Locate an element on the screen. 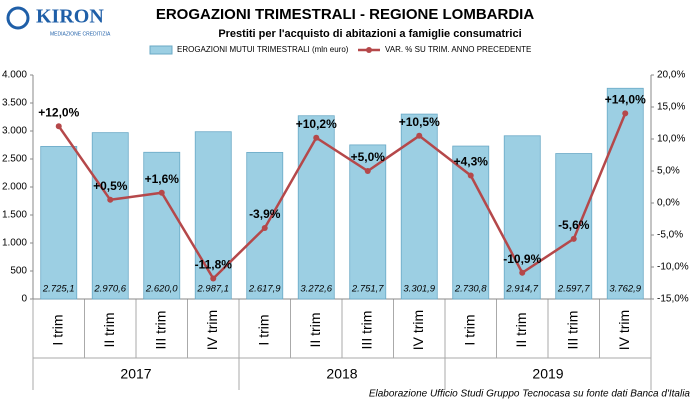 This screenshot has width=696, height=405. line-value-label: -11,8% is located at coordinates (214, 265).